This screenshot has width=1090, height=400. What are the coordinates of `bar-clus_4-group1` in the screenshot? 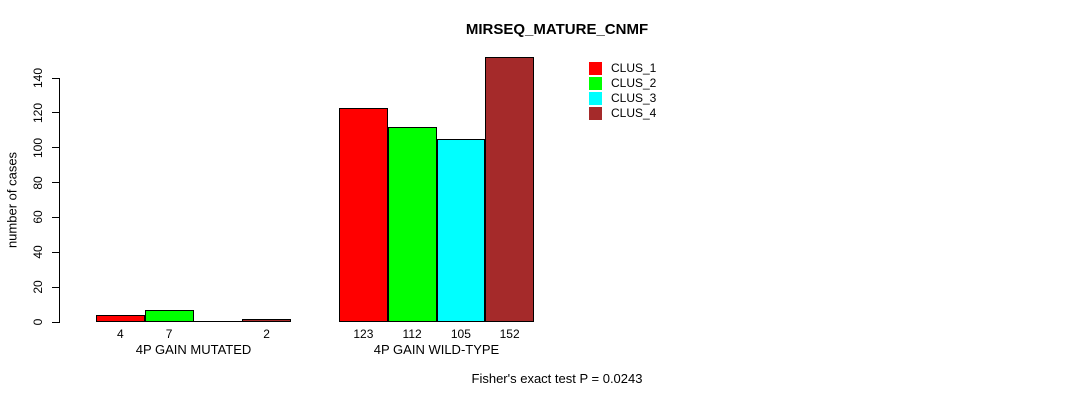 It's located at (266, 320).